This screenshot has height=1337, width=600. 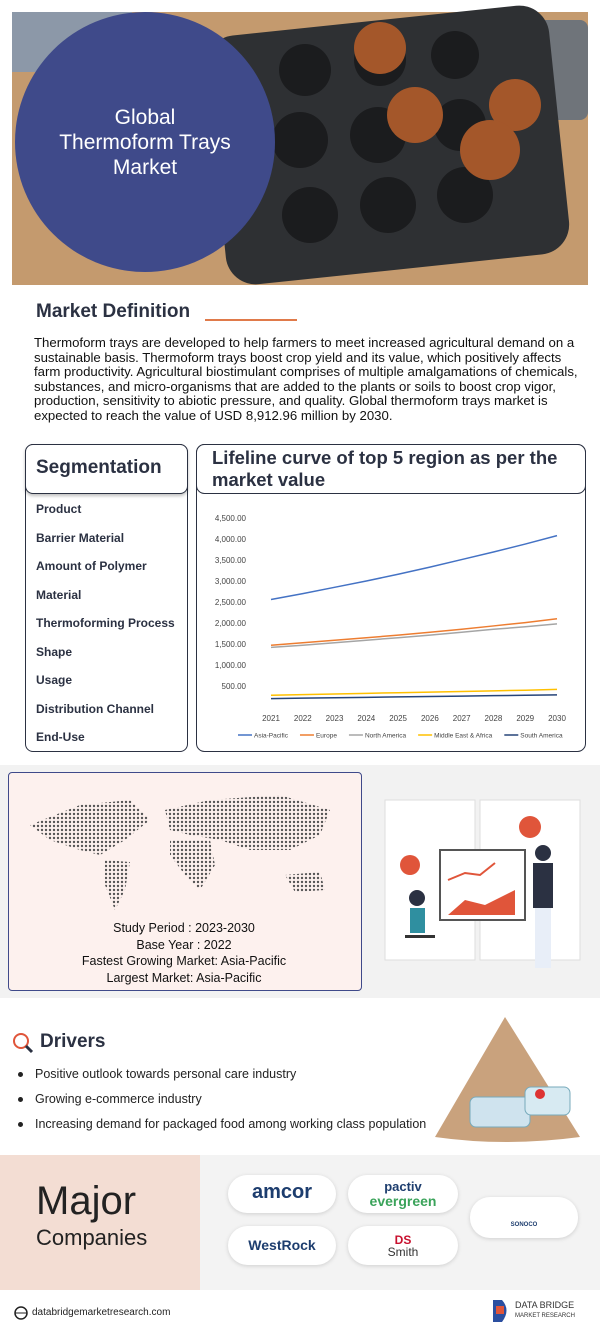 I want to click on y-tick-label: 3,500.00, so click(x=231, y=560).